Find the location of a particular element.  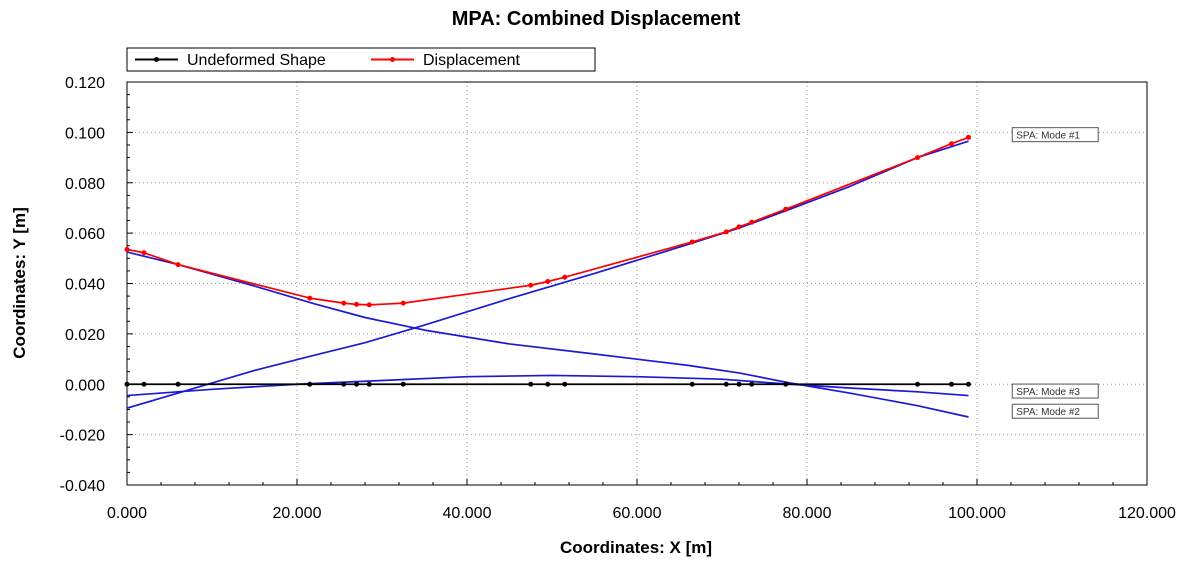

legend-marker-displacement is located at coordinates (392, 59).